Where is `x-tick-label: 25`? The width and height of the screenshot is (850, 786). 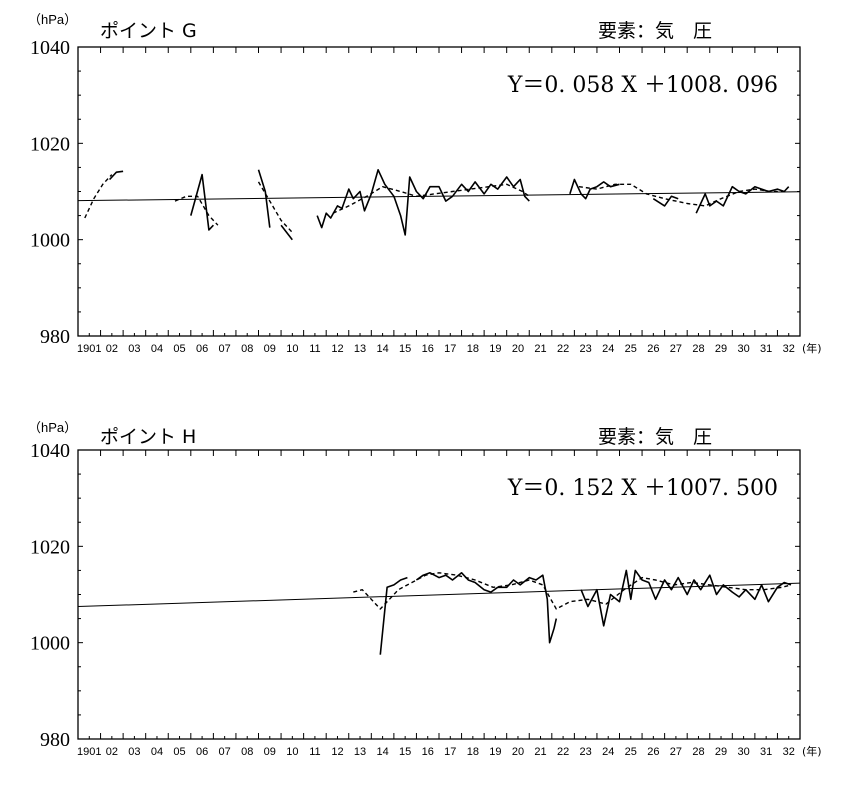 x-tick-label: 25 is located at coordinates (631, 752).